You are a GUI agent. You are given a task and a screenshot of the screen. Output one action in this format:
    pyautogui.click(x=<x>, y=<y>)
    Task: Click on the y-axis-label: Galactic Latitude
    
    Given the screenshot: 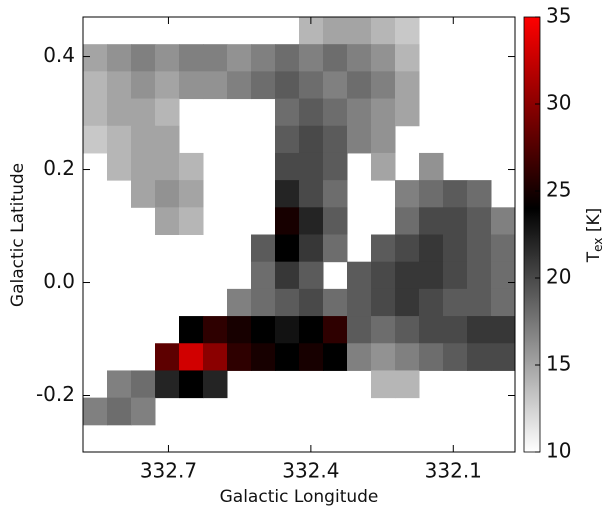 What is the action you would take?
    pyautogui.click(x=18, y=235)
    